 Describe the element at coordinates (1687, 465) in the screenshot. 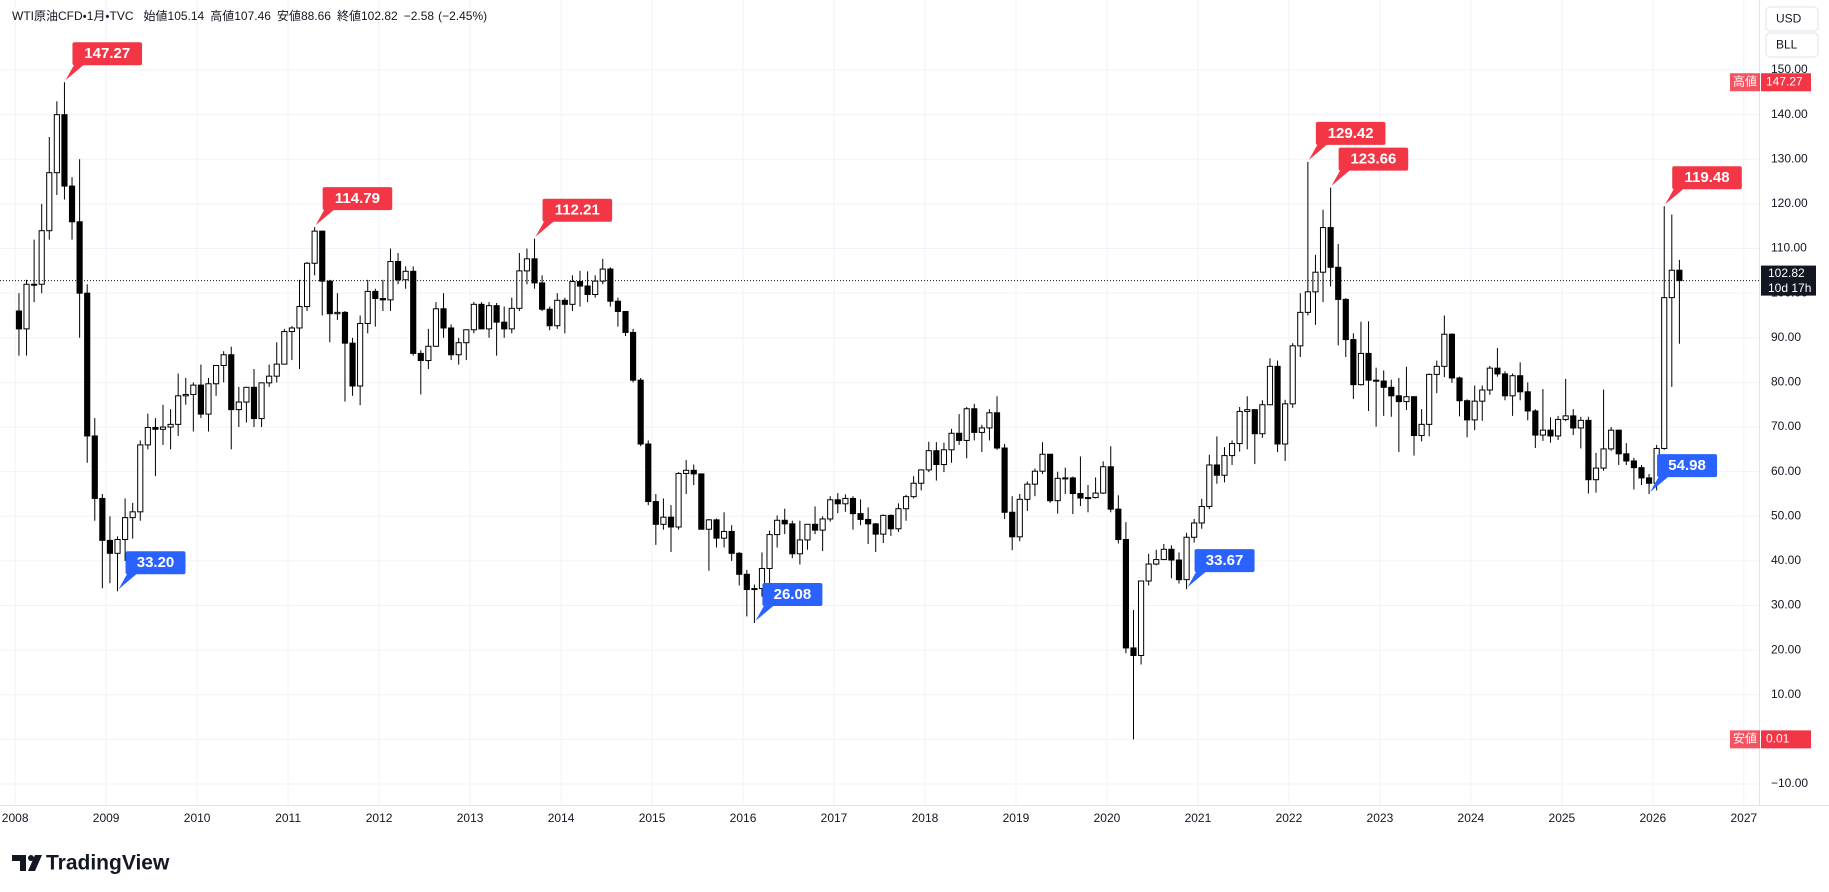

I see `annotation-label: 54.98` at that location.